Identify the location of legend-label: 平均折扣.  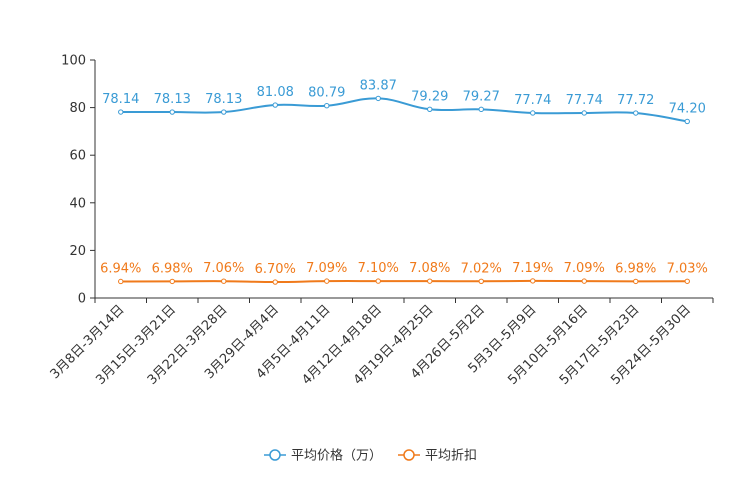
(451, 456).